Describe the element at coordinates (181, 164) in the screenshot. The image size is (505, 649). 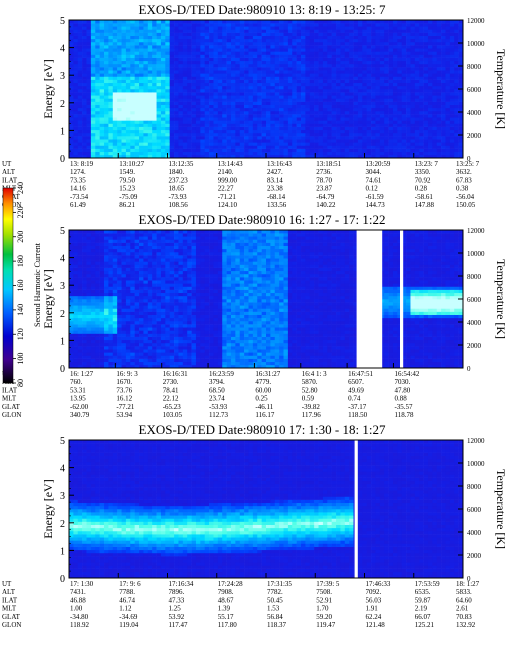
I see `info-cell: 13:12:35` at that location.